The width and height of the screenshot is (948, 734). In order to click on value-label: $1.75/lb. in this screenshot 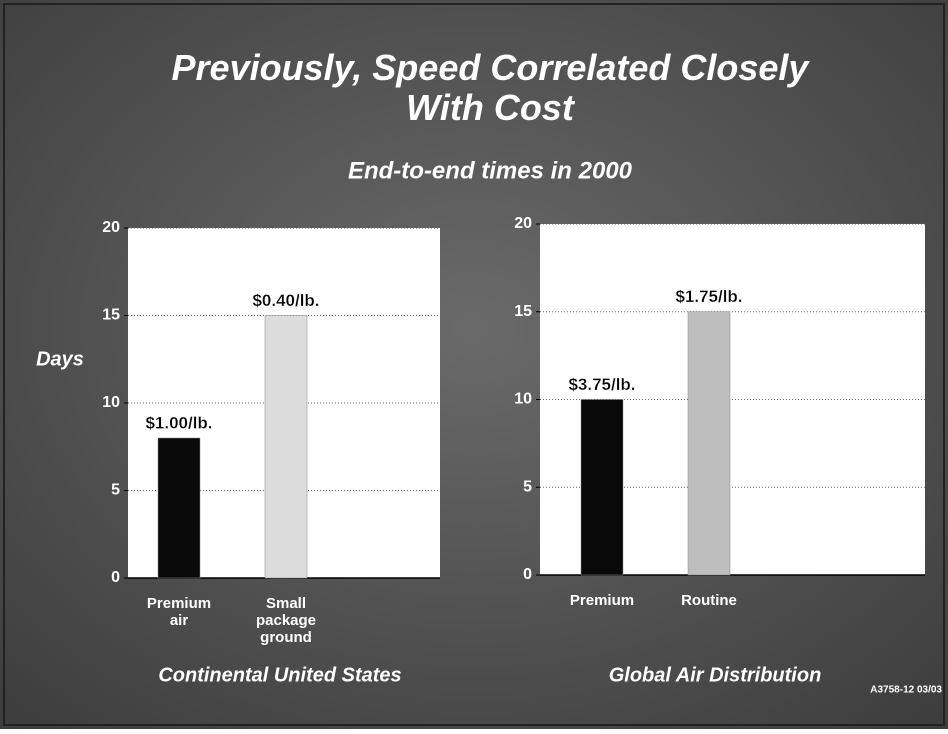, I will do `click(708, 296)`.